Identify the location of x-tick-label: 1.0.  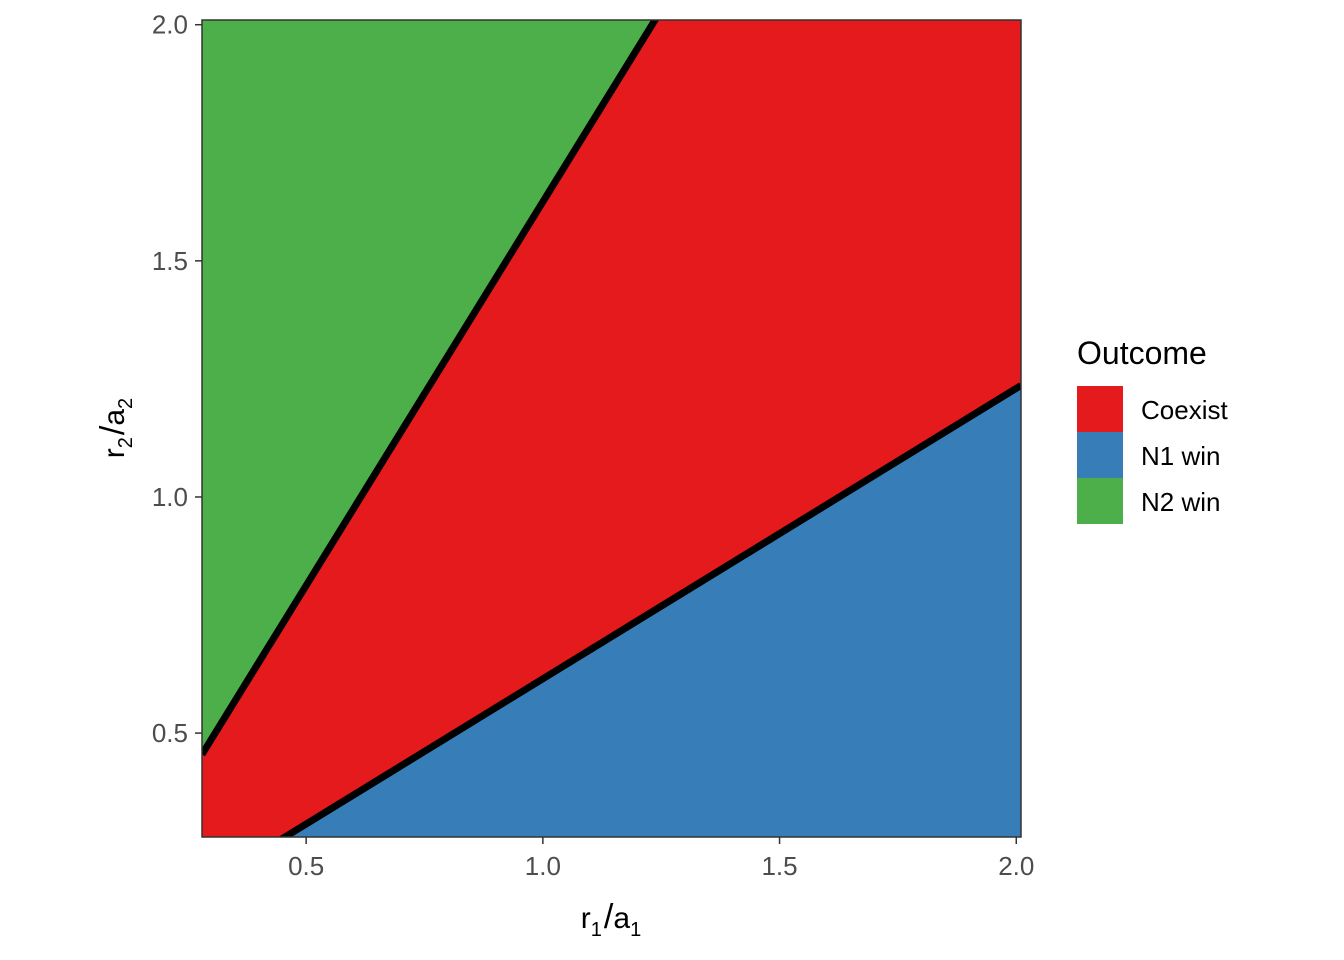
(543, 866).